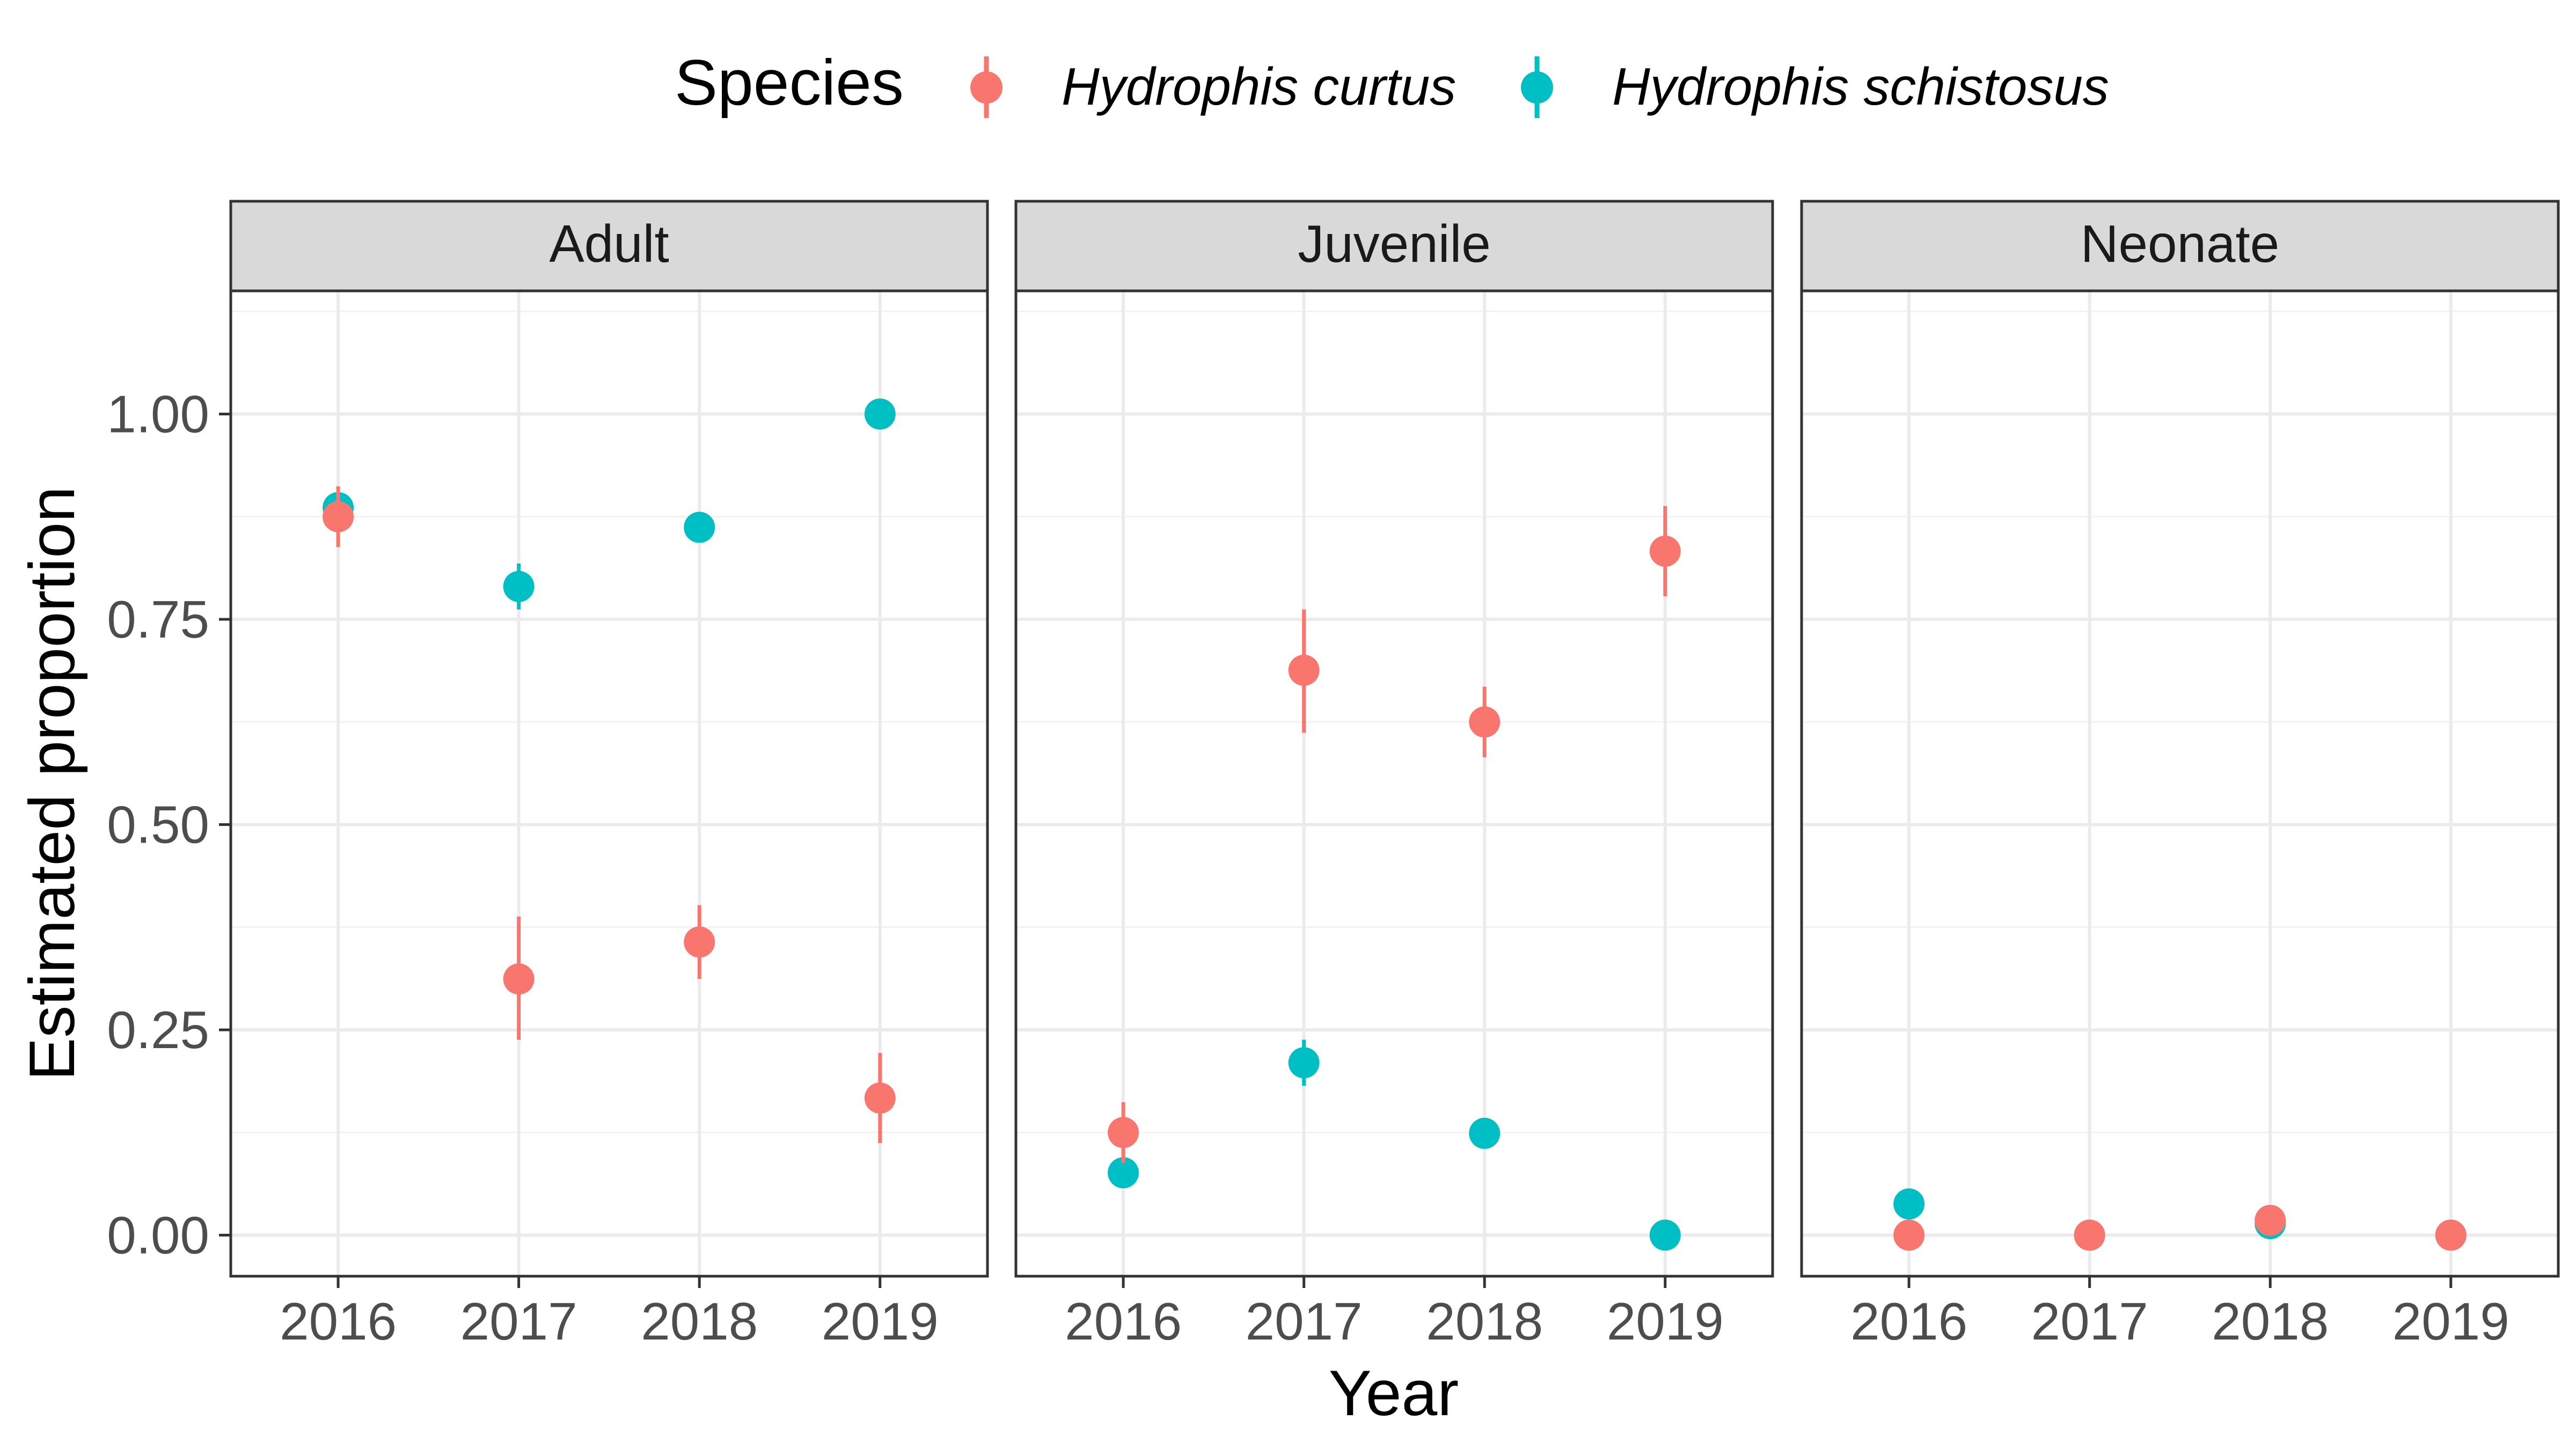 The width and height of the screenshot is (2576, 1449). Describe the element at coordinates (158, 619) in the screenshot. I see `y-tick-label: 0.75` at that location.